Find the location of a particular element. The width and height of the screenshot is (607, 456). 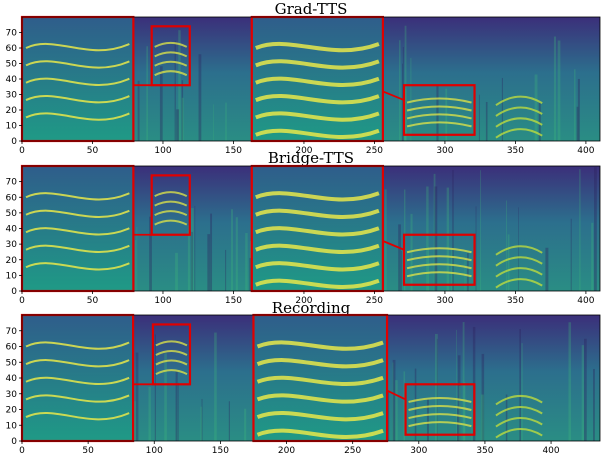

panel-title: Recording is located at coordinates (311, 308).